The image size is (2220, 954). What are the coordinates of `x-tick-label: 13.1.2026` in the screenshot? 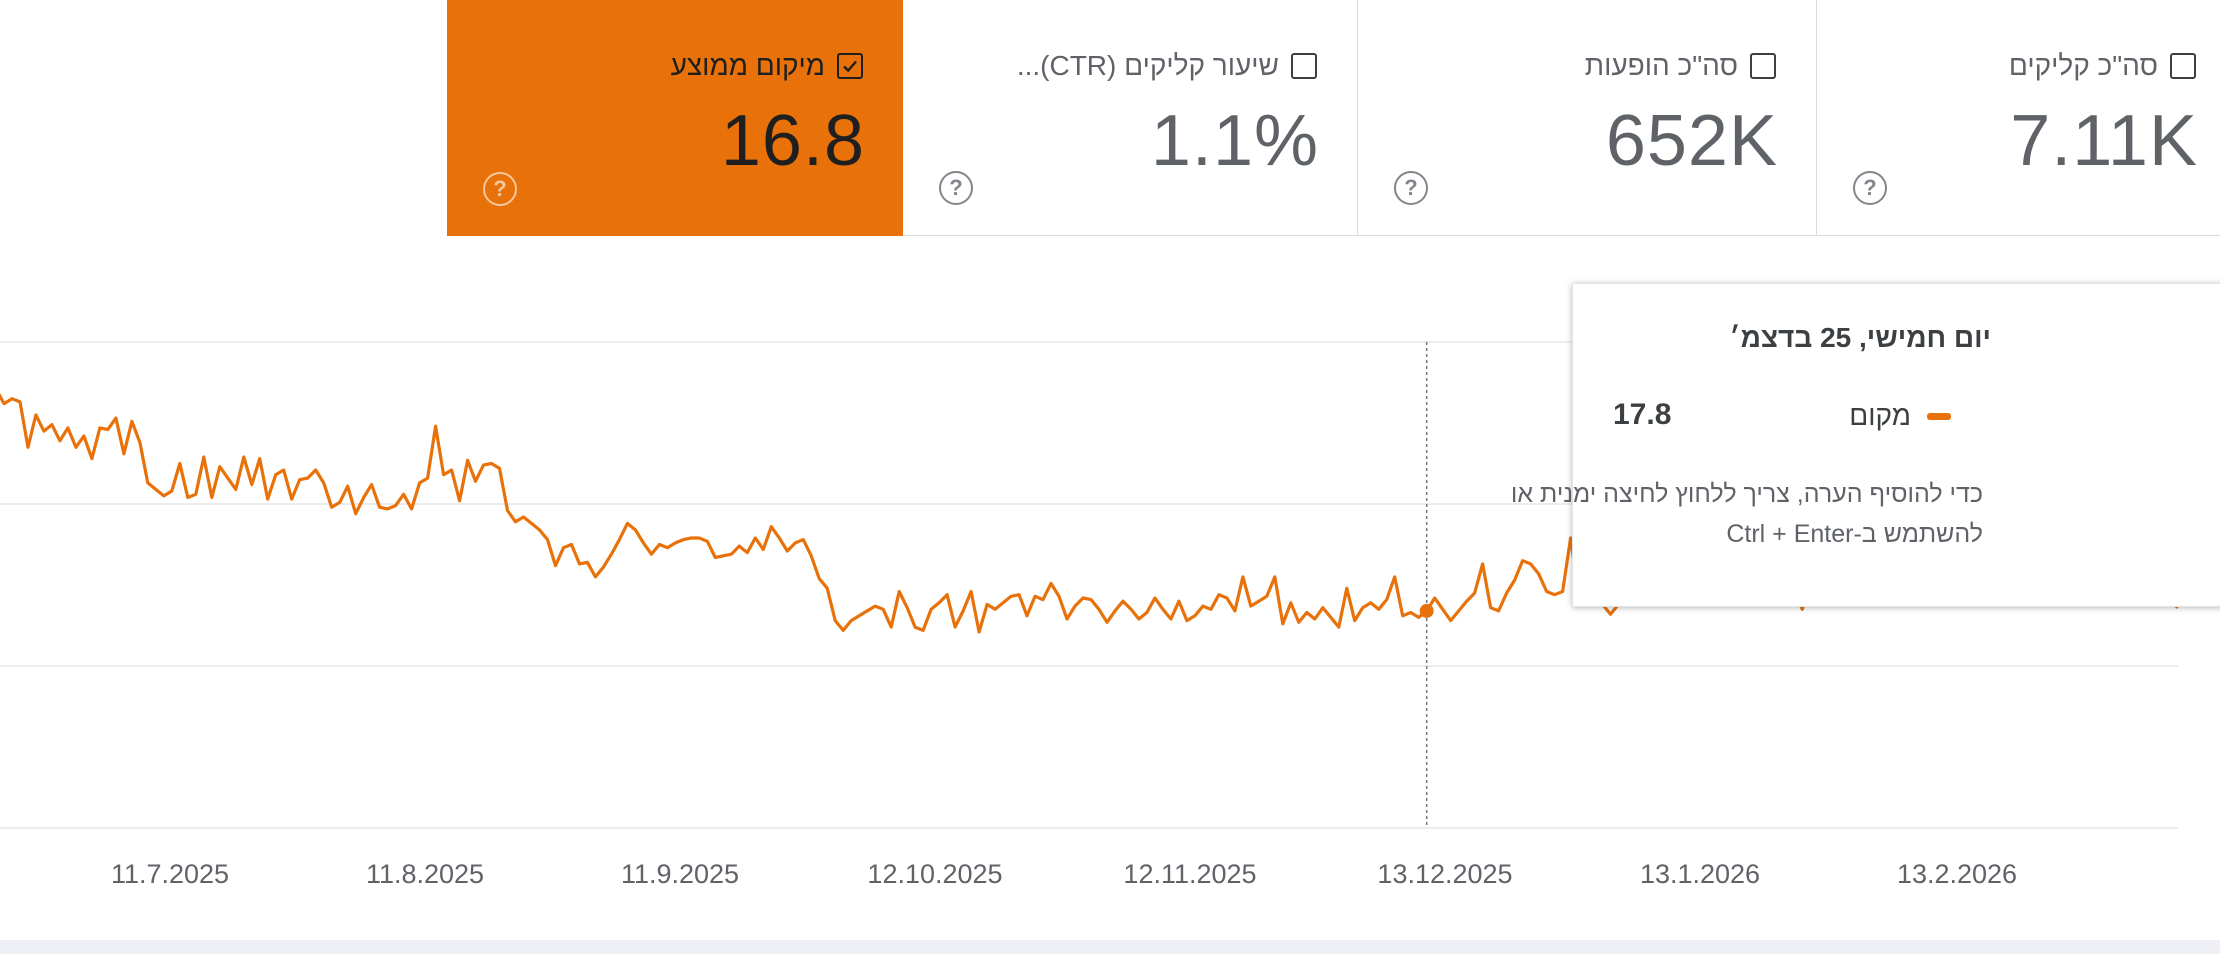 It's located at (1700, 874).